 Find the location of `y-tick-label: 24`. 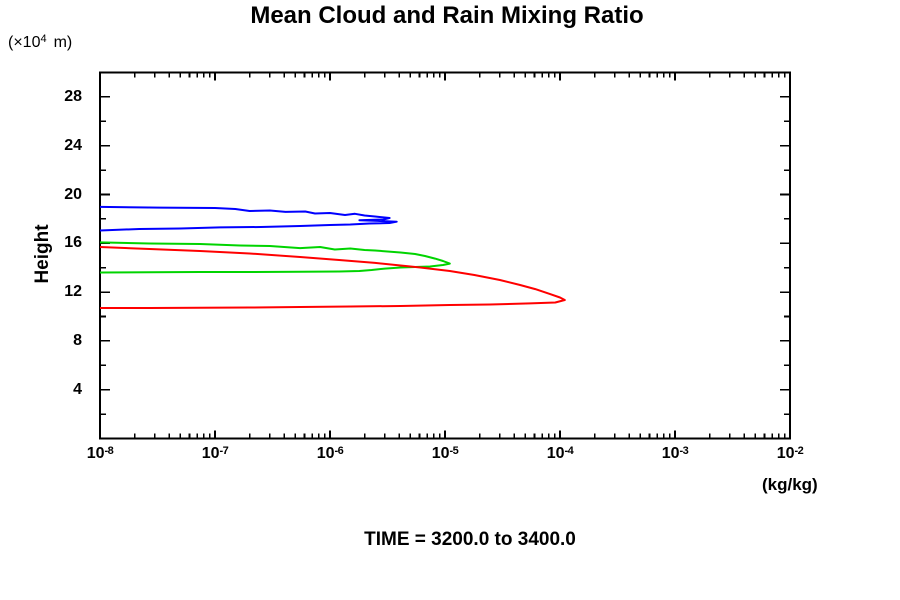

y-tick-label: 24 is located at coordinates (73, 145).